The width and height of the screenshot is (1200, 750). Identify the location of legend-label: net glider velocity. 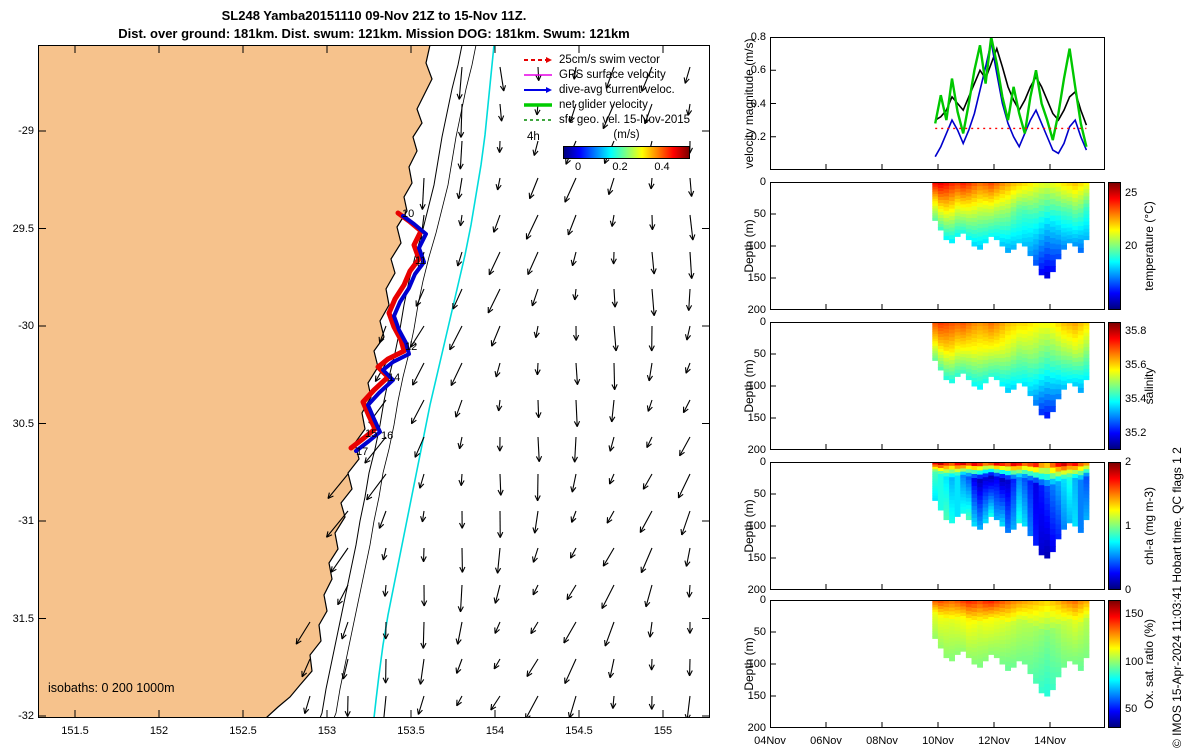
(603, 104).